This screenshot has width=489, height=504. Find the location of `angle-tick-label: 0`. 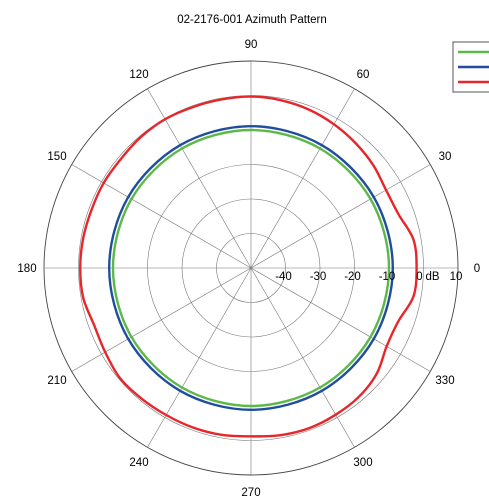

angle-tick-label: 0 is located at coordinates (477, 269).